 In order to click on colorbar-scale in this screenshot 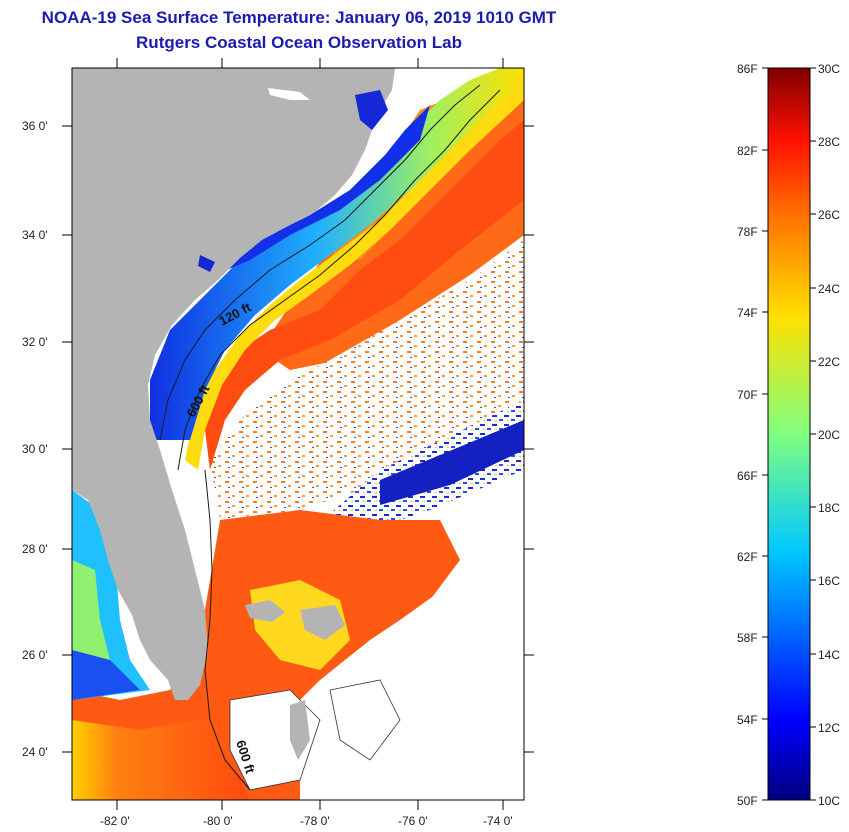, I will do `click(789, 434)`.